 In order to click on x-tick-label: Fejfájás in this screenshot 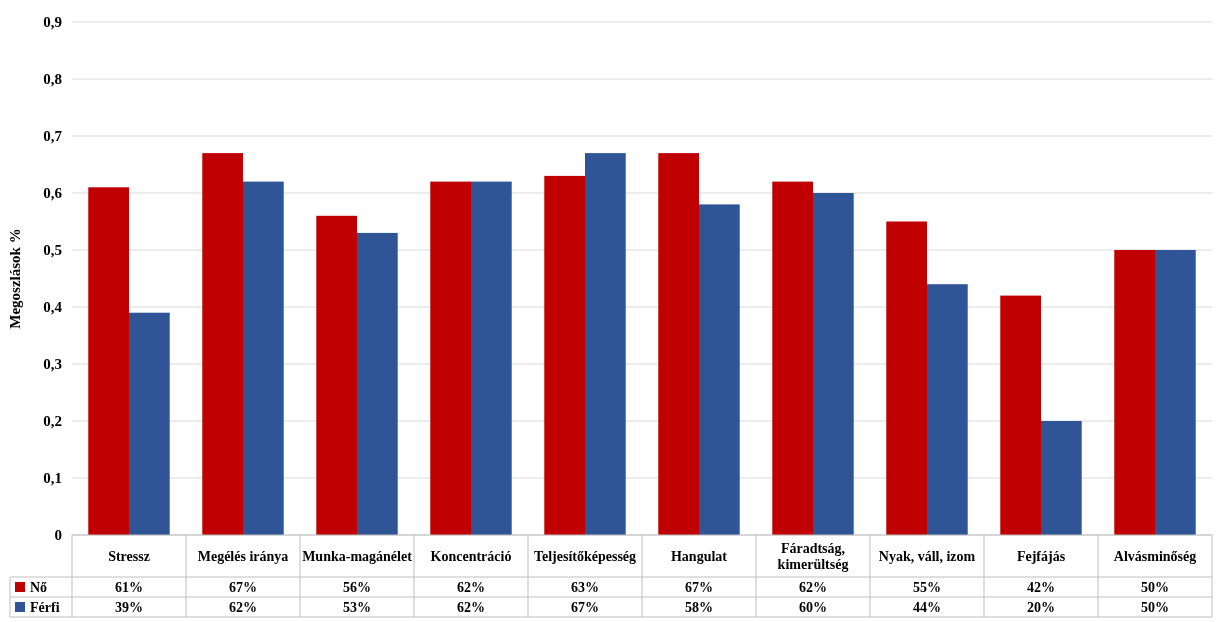, I will do `click(1041, 556)`.